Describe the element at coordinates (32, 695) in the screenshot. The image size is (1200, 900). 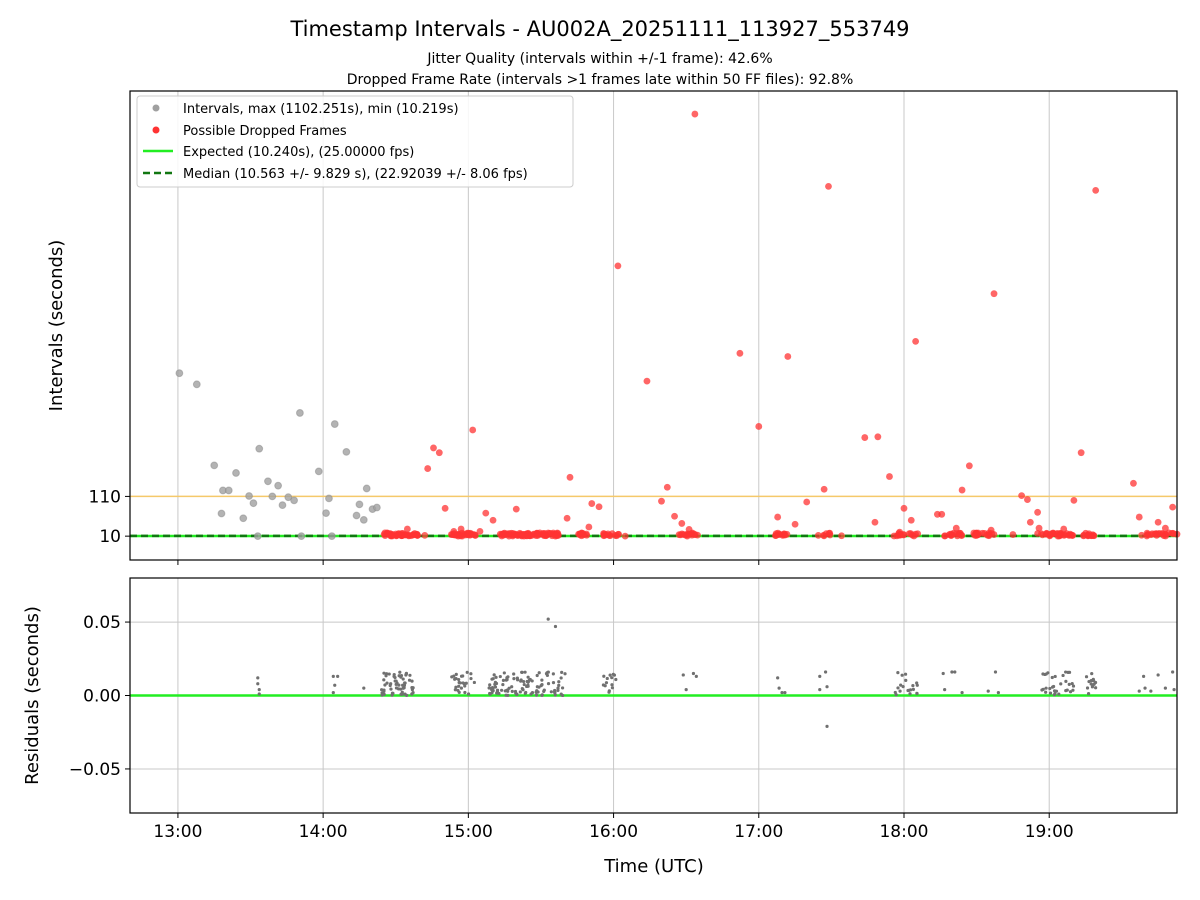
I see `residuals-y-axis-label: Residuals (seconds)` at that location.